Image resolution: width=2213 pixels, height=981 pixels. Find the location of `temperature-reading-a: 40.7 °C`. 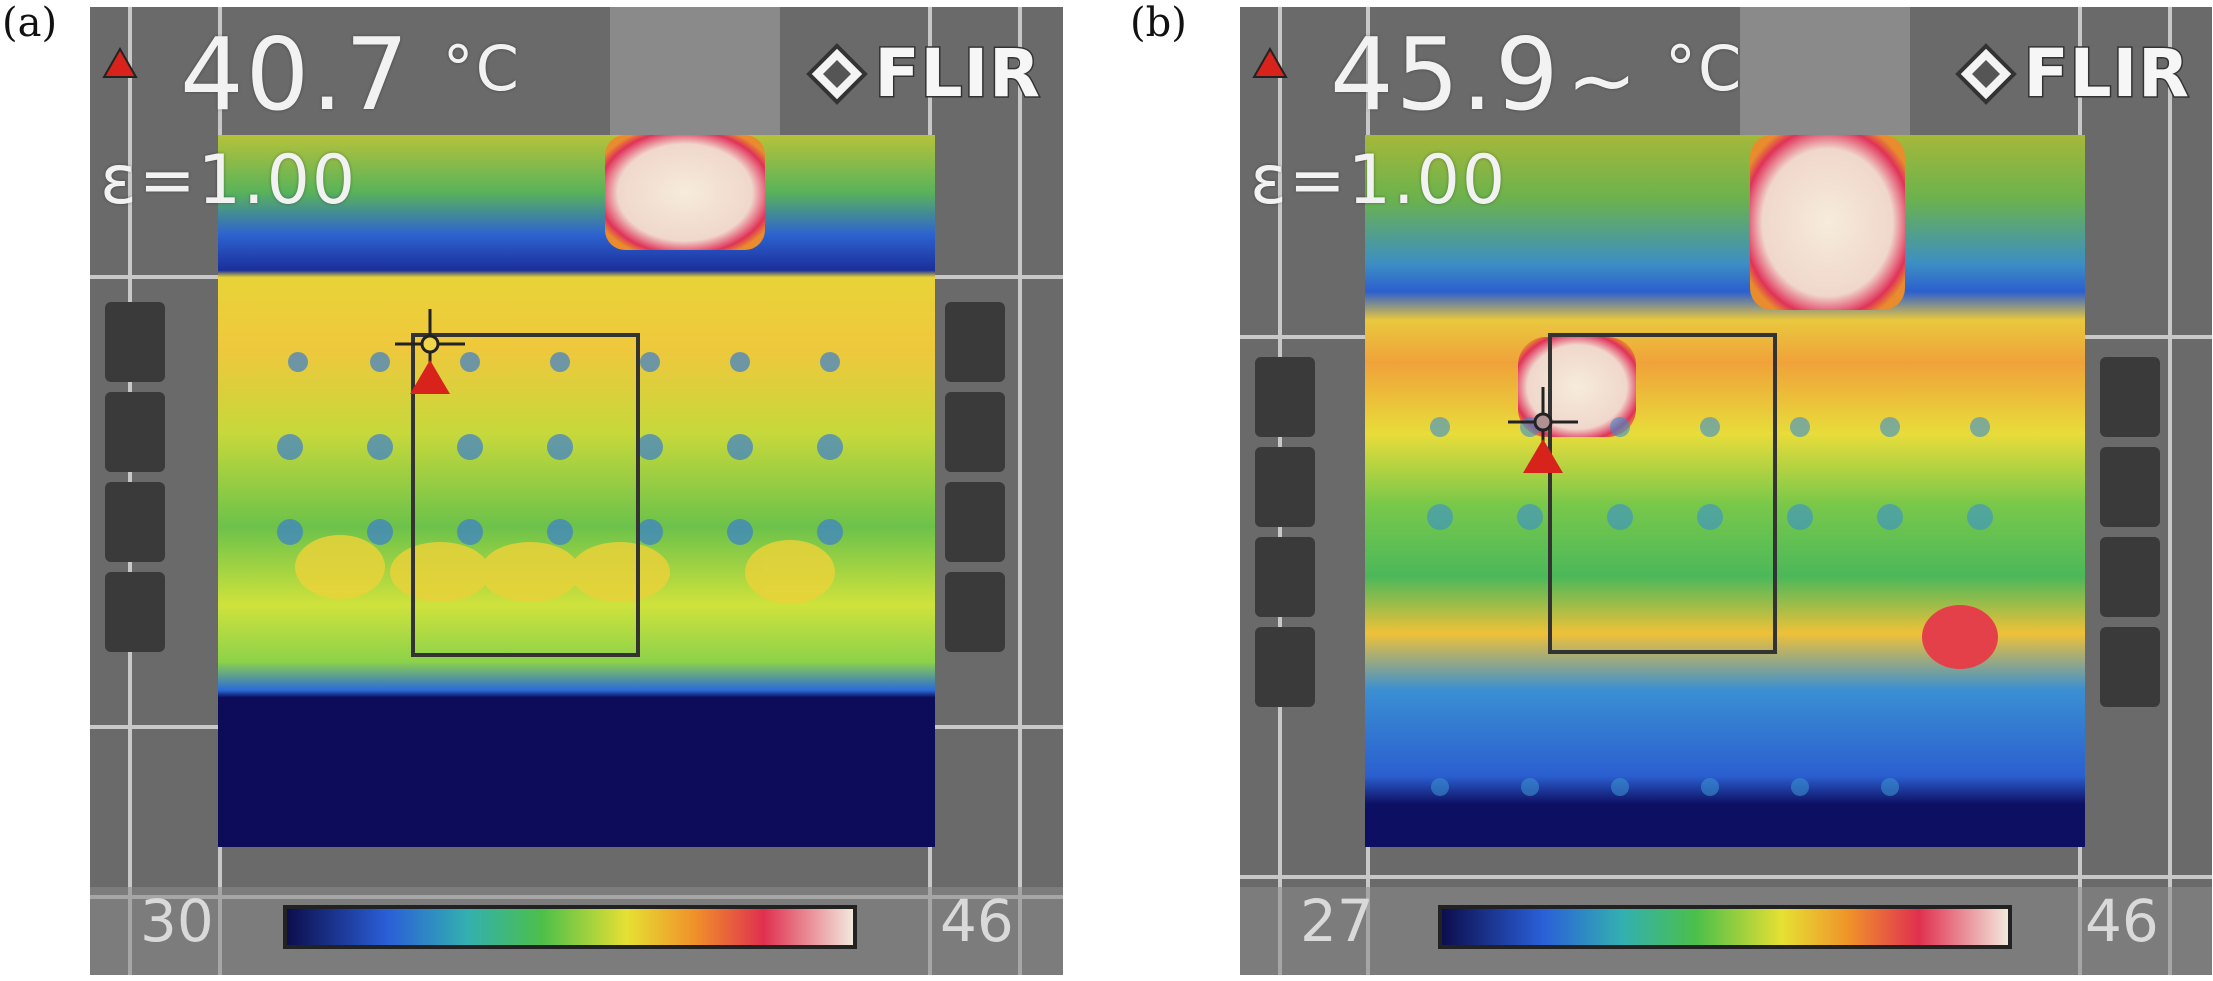

temperature-reading-a: 40.7 °C is located at coordinates (350, 74).